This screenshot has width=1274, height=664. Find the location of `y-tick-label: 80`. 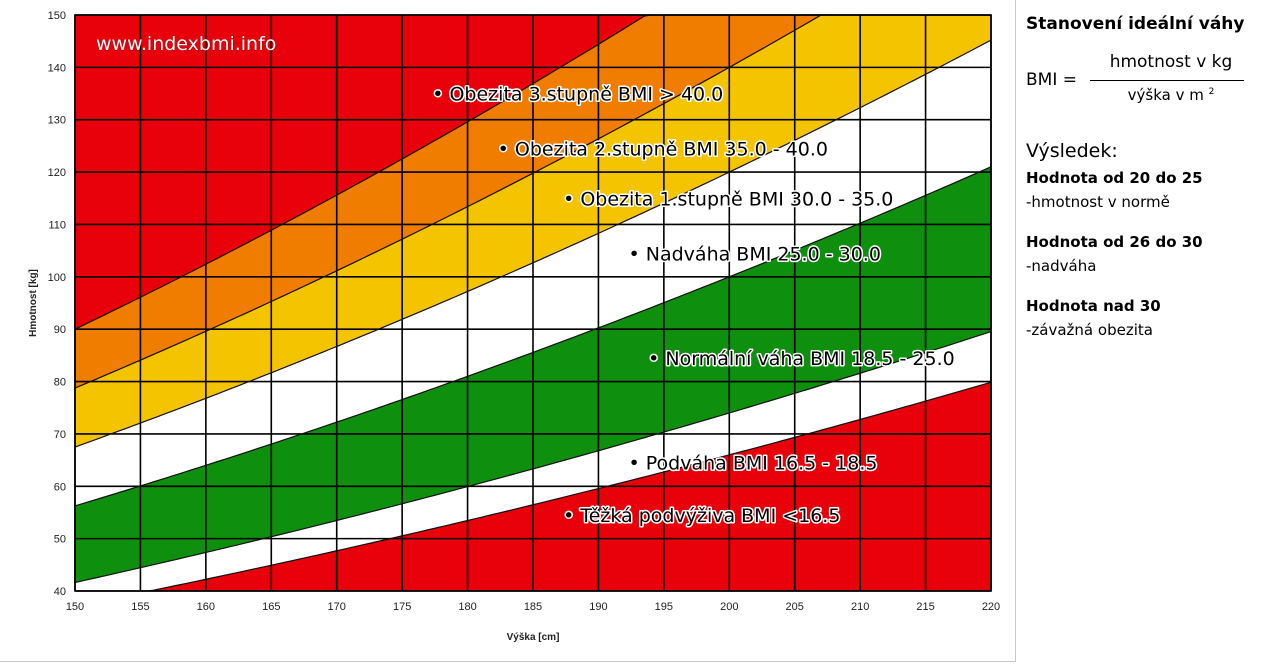

y-tick-label: 80 is located at coordinates (60, 383).